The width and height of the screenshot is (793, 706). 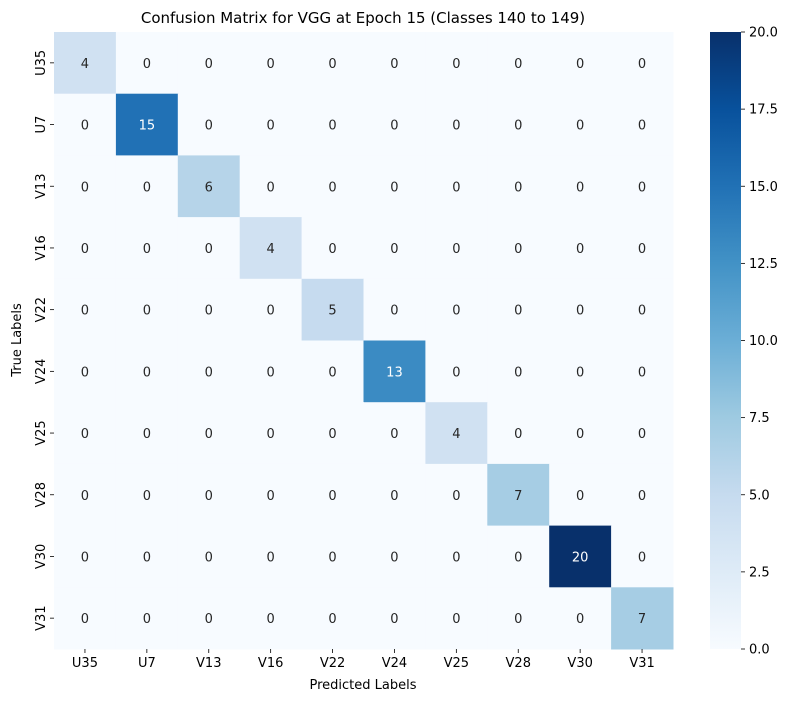 I want to click on x-tick-label: V24, so click(x=394, y=663).